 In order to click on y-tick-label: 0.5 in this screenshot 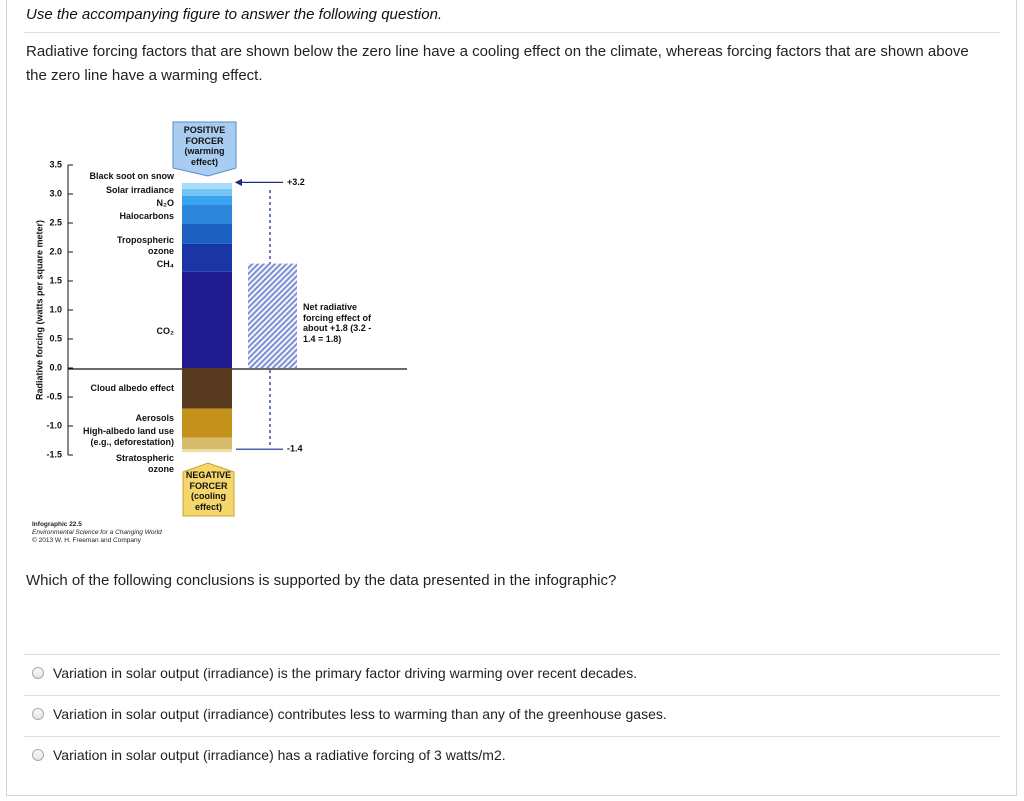, I will do `click(55, 338)`.